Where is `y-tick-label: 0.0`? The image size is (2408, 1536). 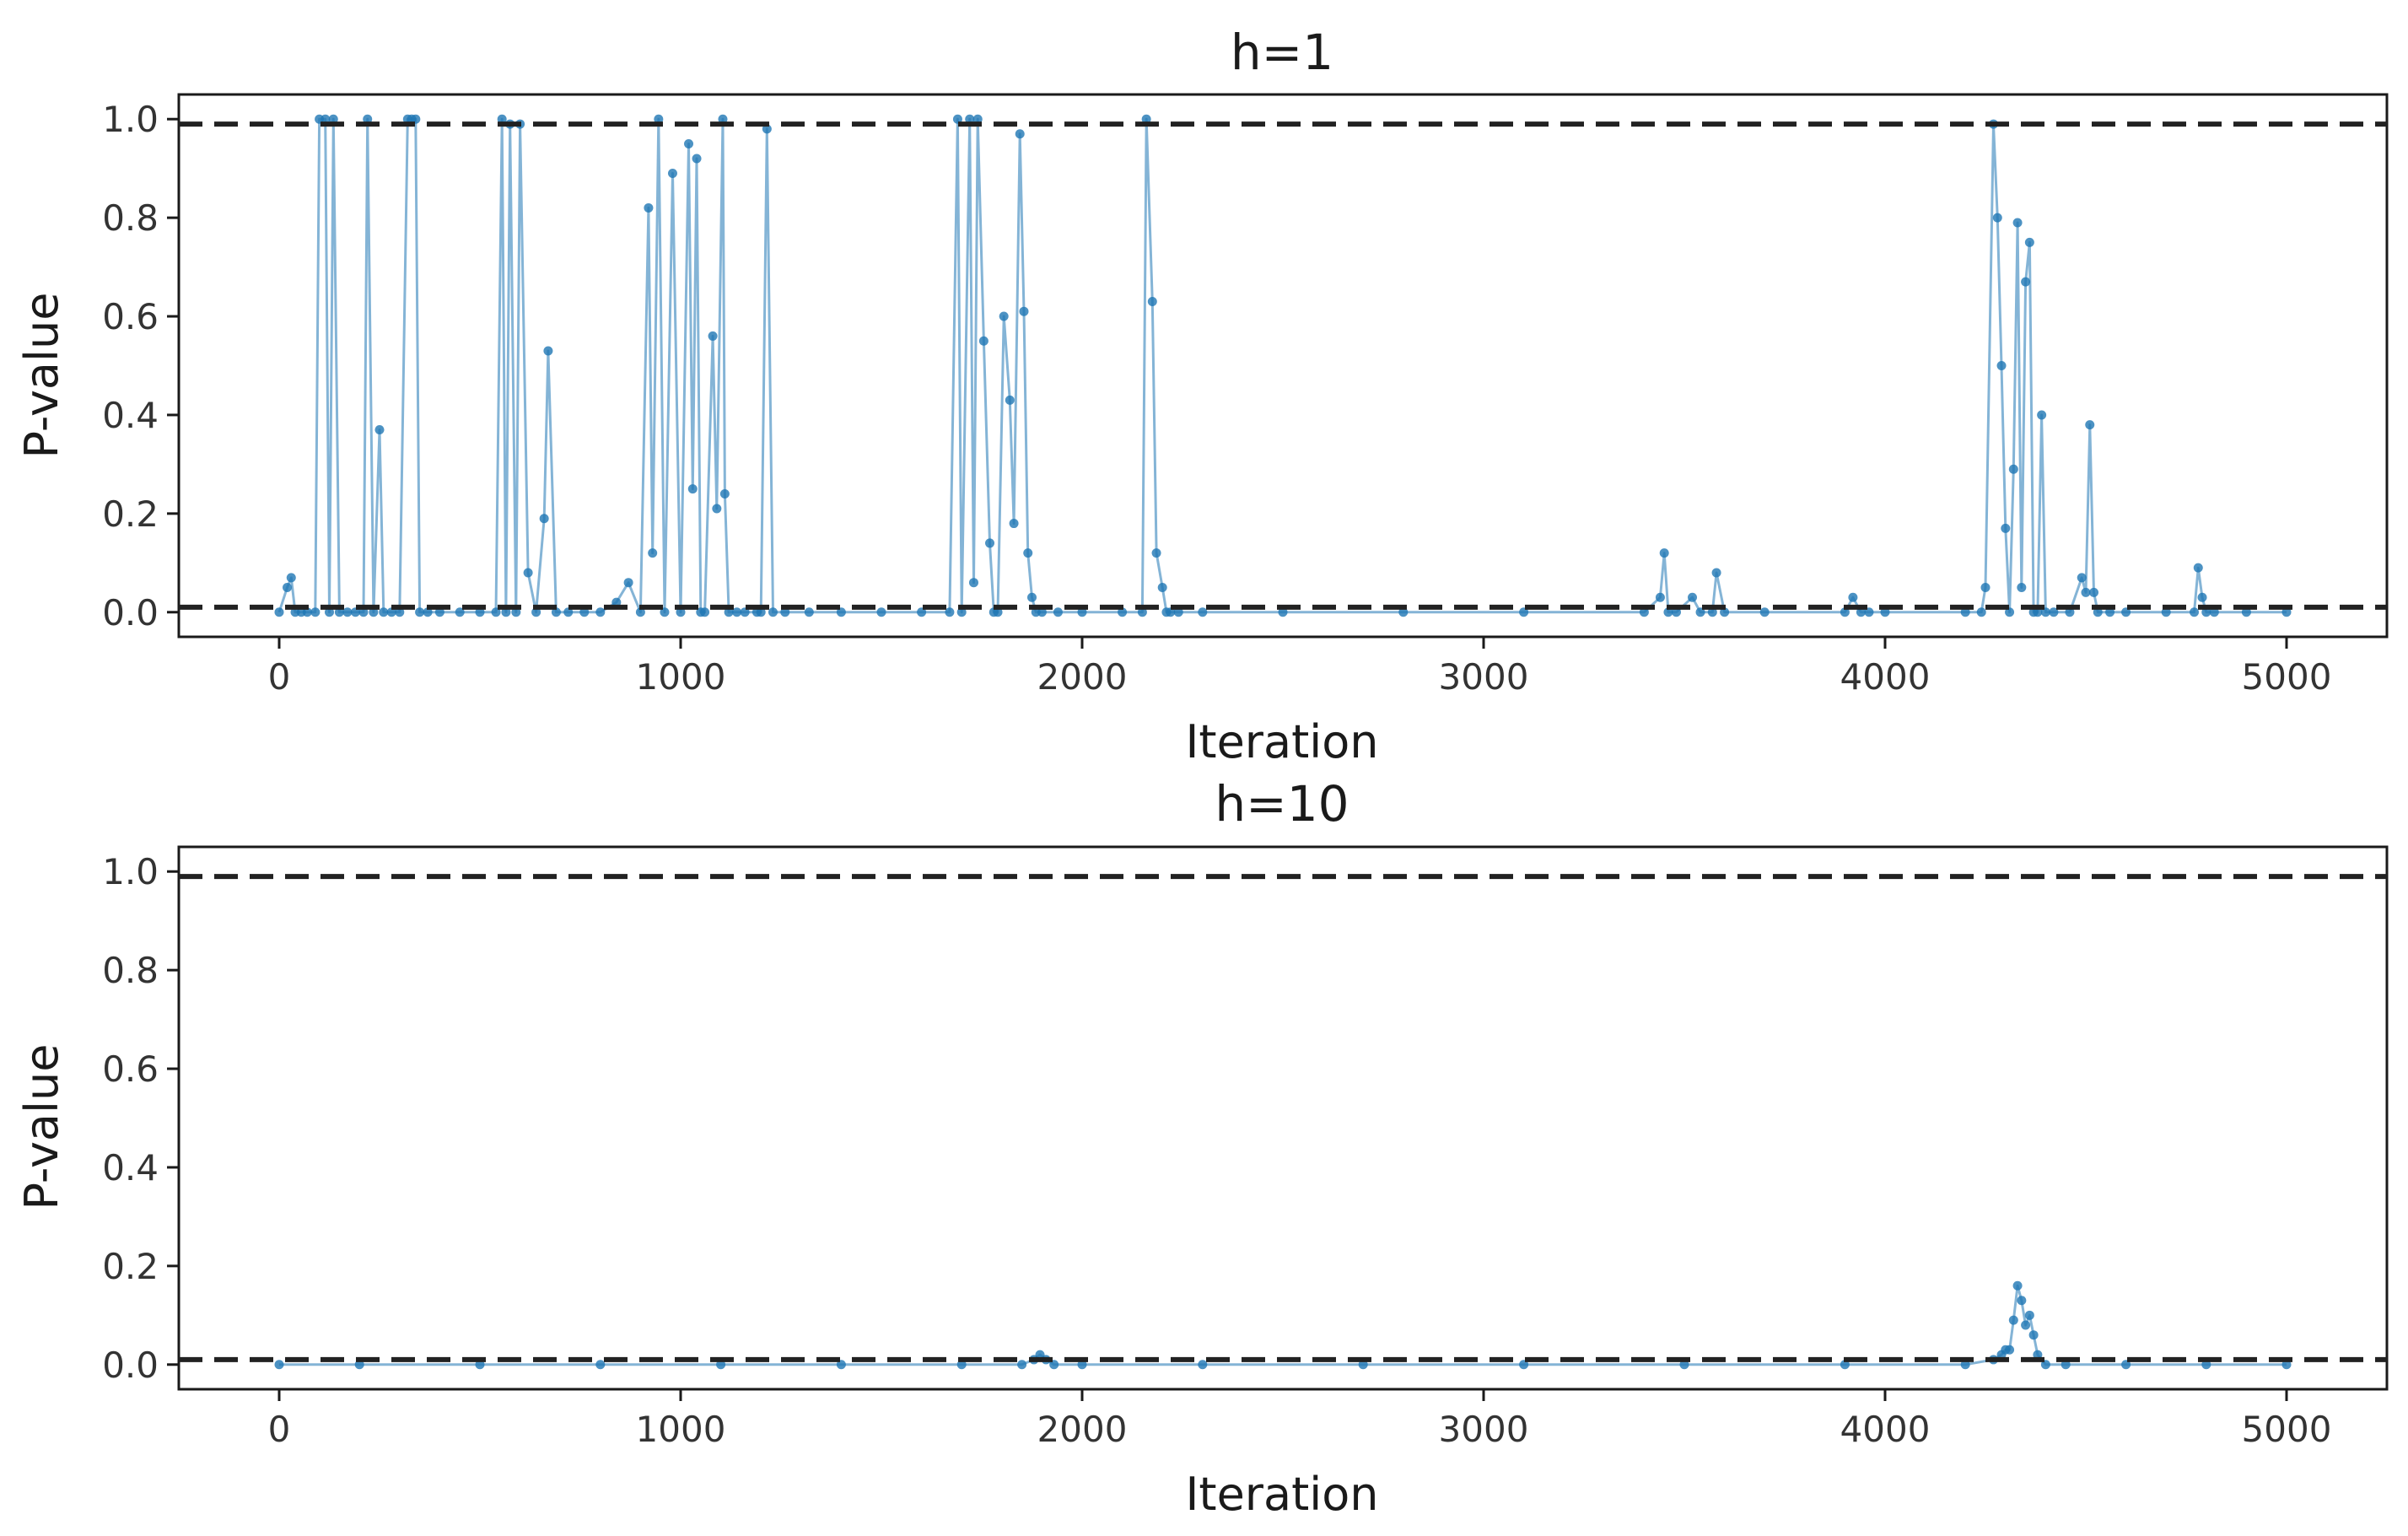 y-tick-label: 0.0 is located at coordinates (130, 1365).